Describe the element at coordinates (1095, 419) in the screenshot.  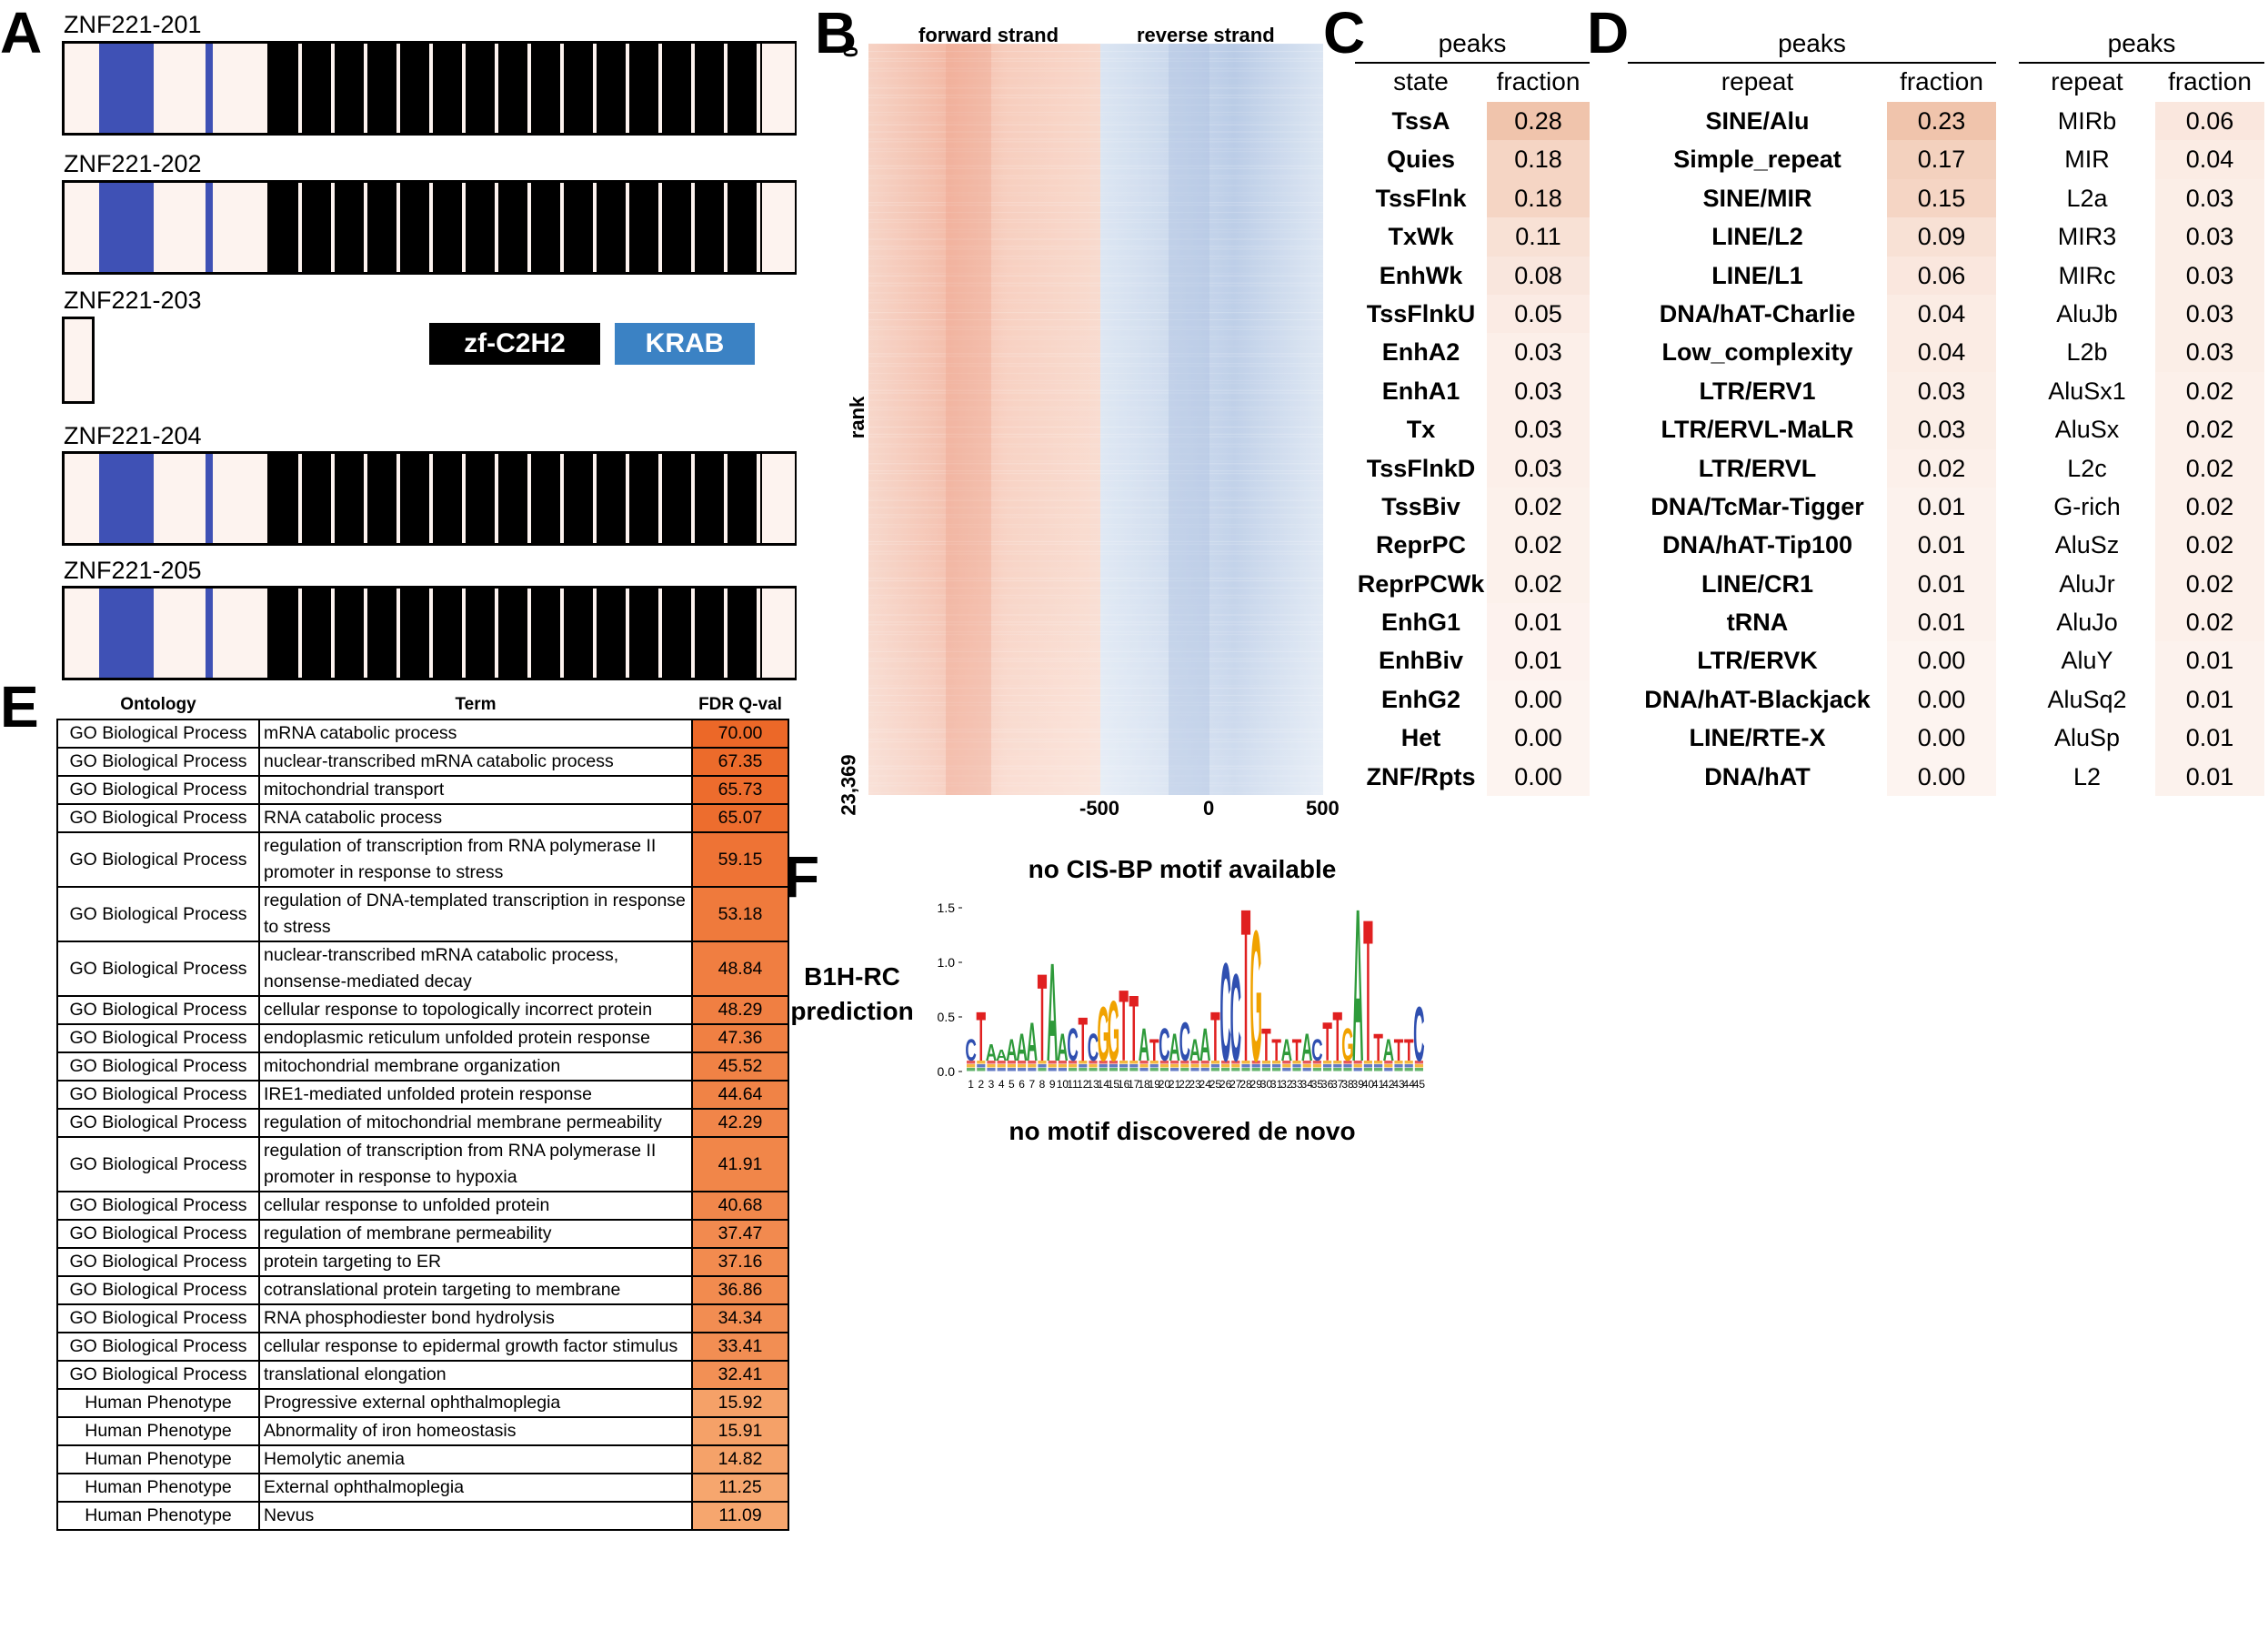
I see `heatmap-fade` at that location.